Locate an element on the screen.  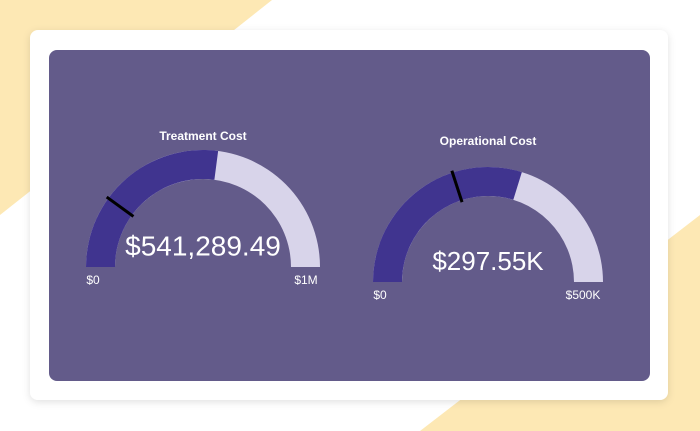
gauge-value-label: $297.55K is located at coordinates (488, 261).